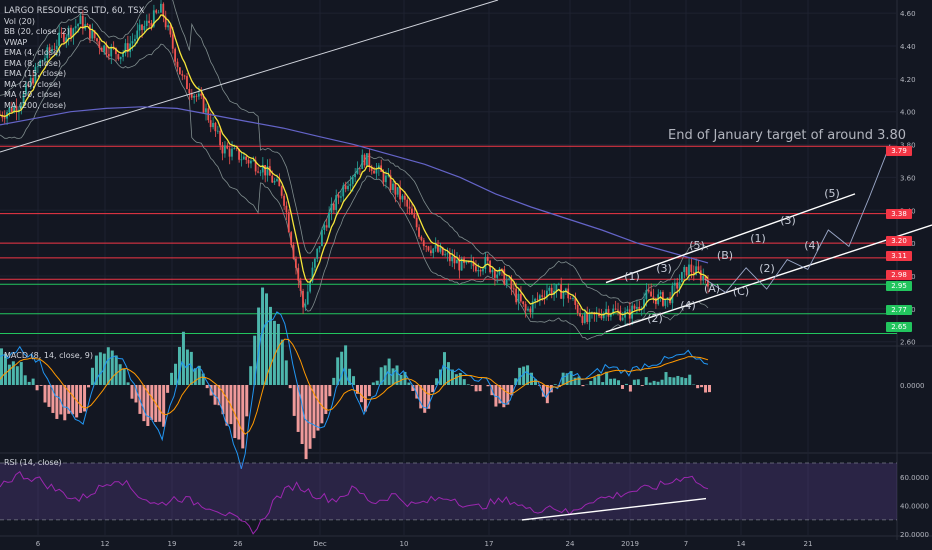 This screenshot has height=550, width=932. I want to click on y-tick-label: 3.60, so click(908, 178).